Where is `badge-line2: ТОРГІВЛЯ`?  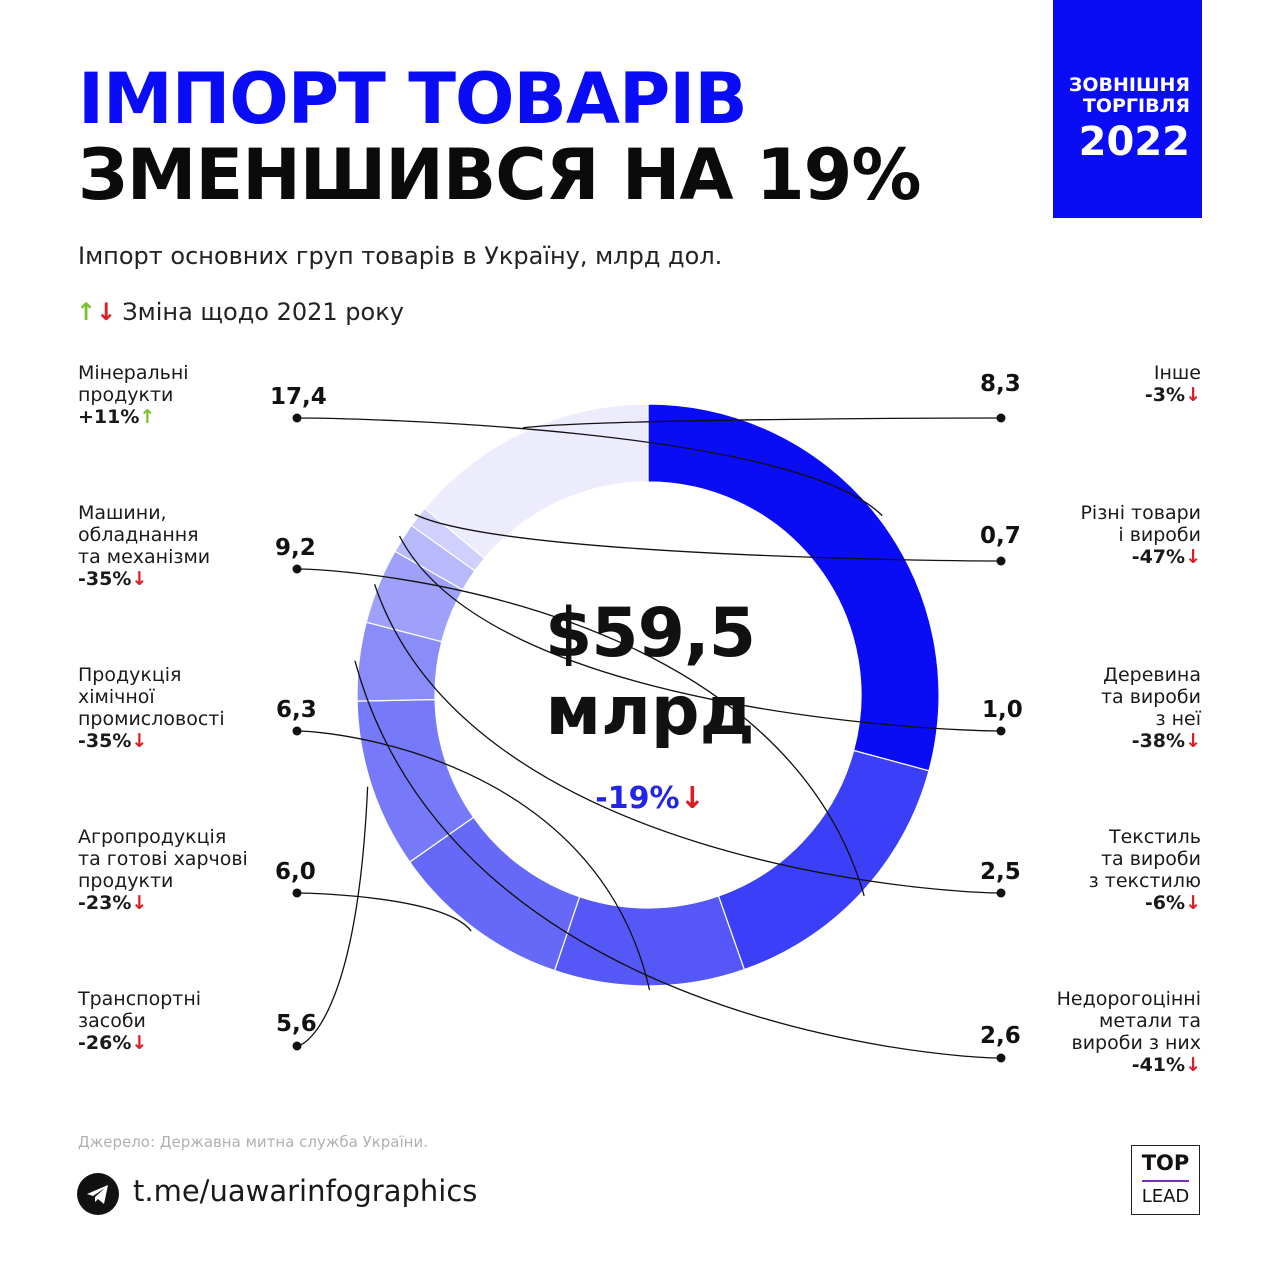
badge-line2: ТОРГІВЛЯ is located at coordinates (1136, 106).